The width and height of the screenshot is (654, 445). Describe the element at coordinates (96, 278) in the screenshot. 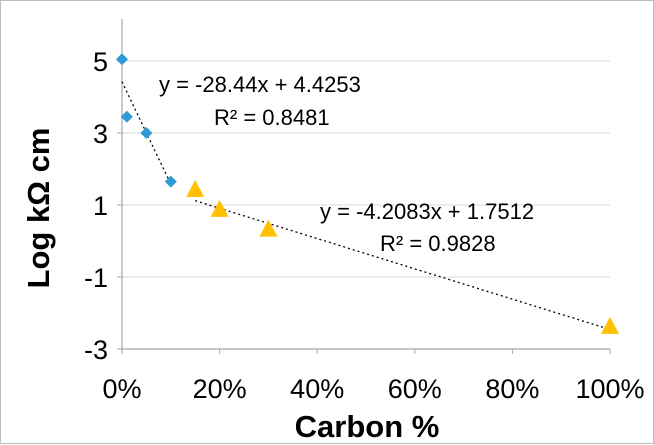

I see `y-tick-label-3: -1` at that location.